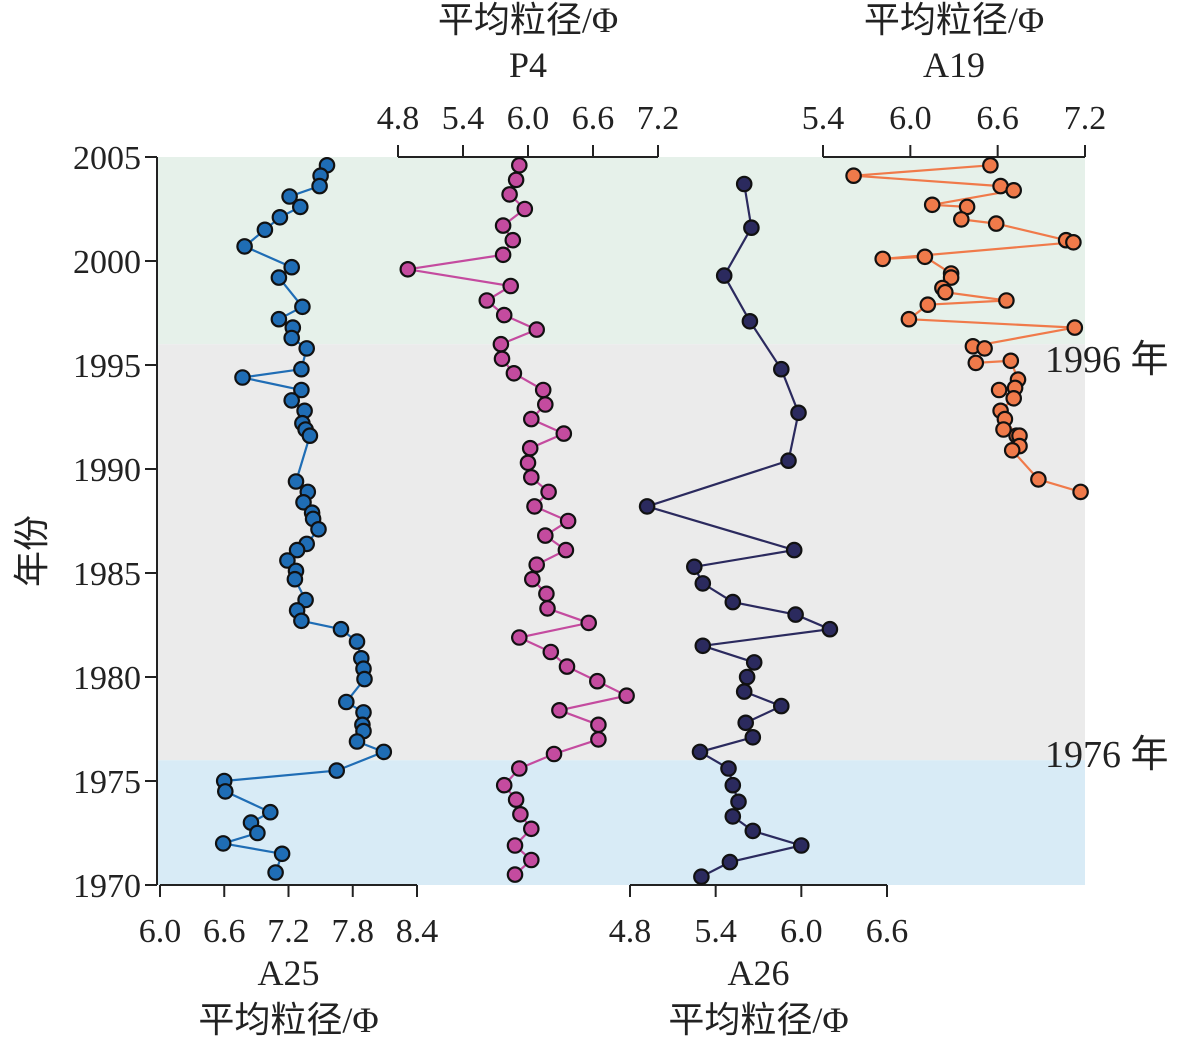  I want to click on year-axis: 1970 1975 1980 1985 1990 1995 2000 2005 年份, so click(85, 522).